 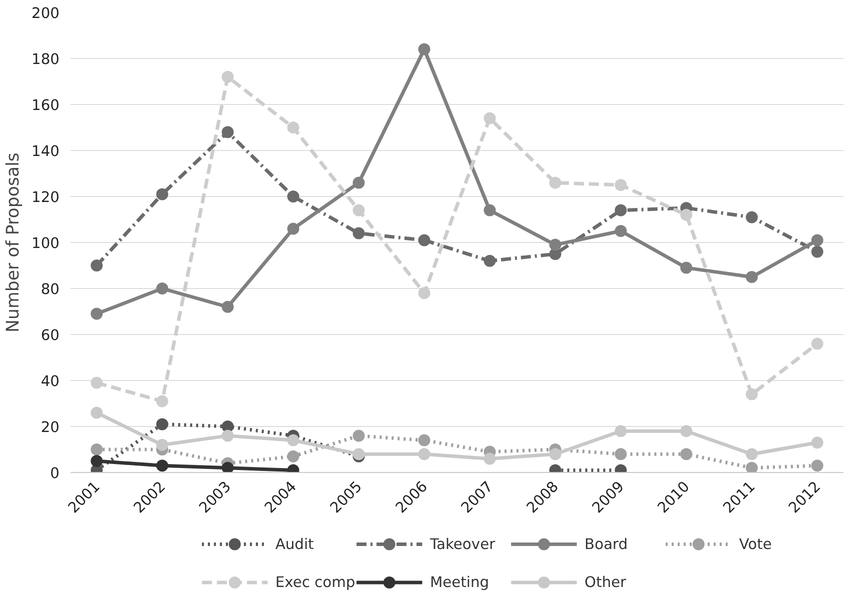 I want to click on y-axis-title: Number of Proposals, so click(x=14, y=242).